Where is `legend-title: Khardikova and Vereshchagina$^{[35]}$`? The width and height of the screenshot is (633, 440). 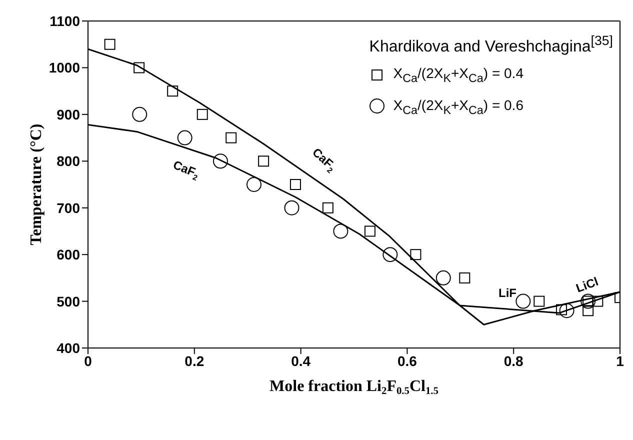 legend-title: Khardikova and Vereshchagina$^{[35]}$ is located at coordinates (491, 45).